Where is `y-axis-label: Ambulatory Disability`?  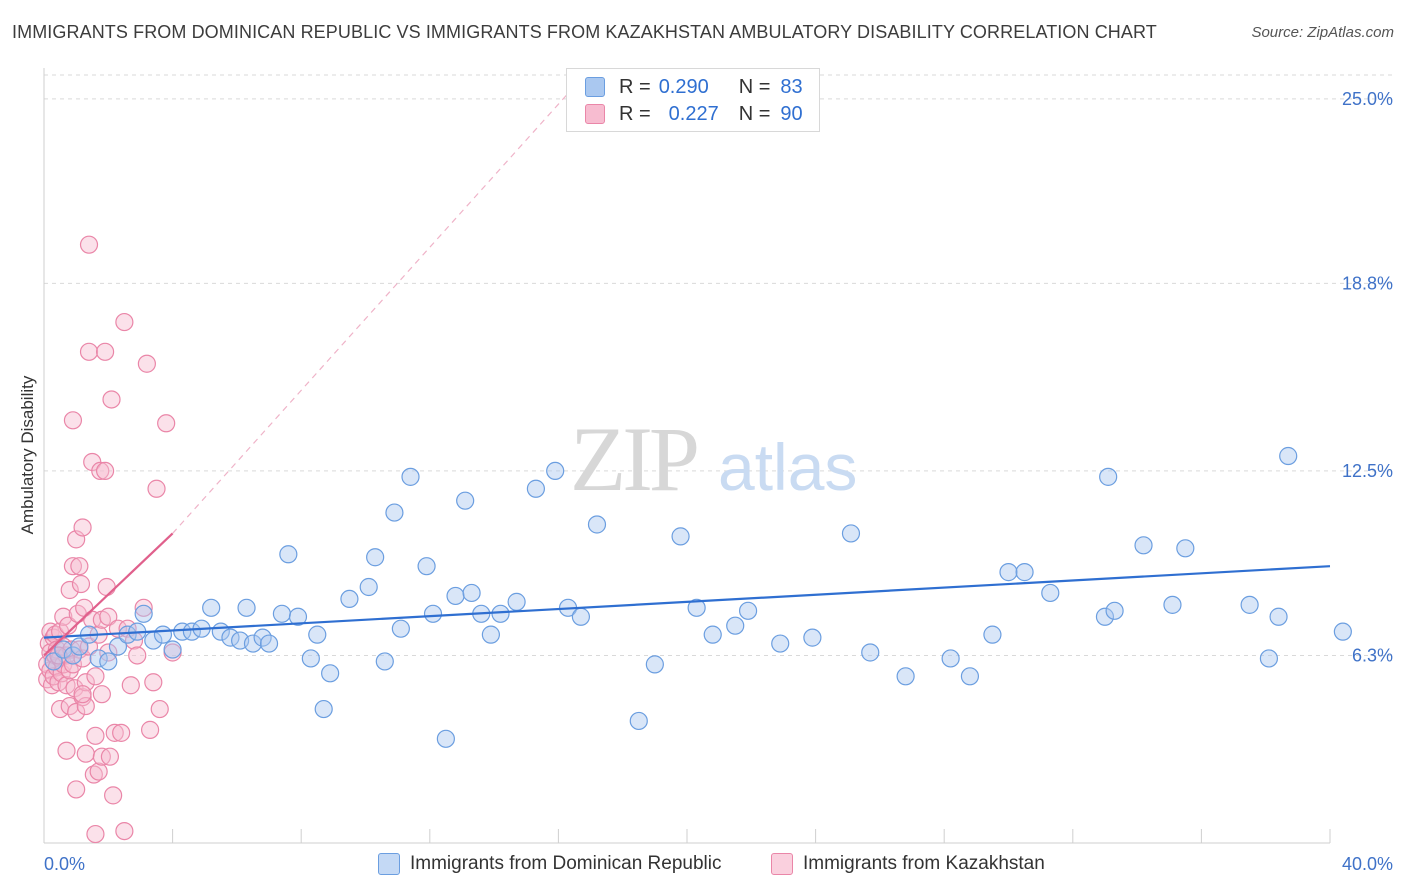
y-axis-label: Ambulatory Disability is located at coordinates (27, 455).